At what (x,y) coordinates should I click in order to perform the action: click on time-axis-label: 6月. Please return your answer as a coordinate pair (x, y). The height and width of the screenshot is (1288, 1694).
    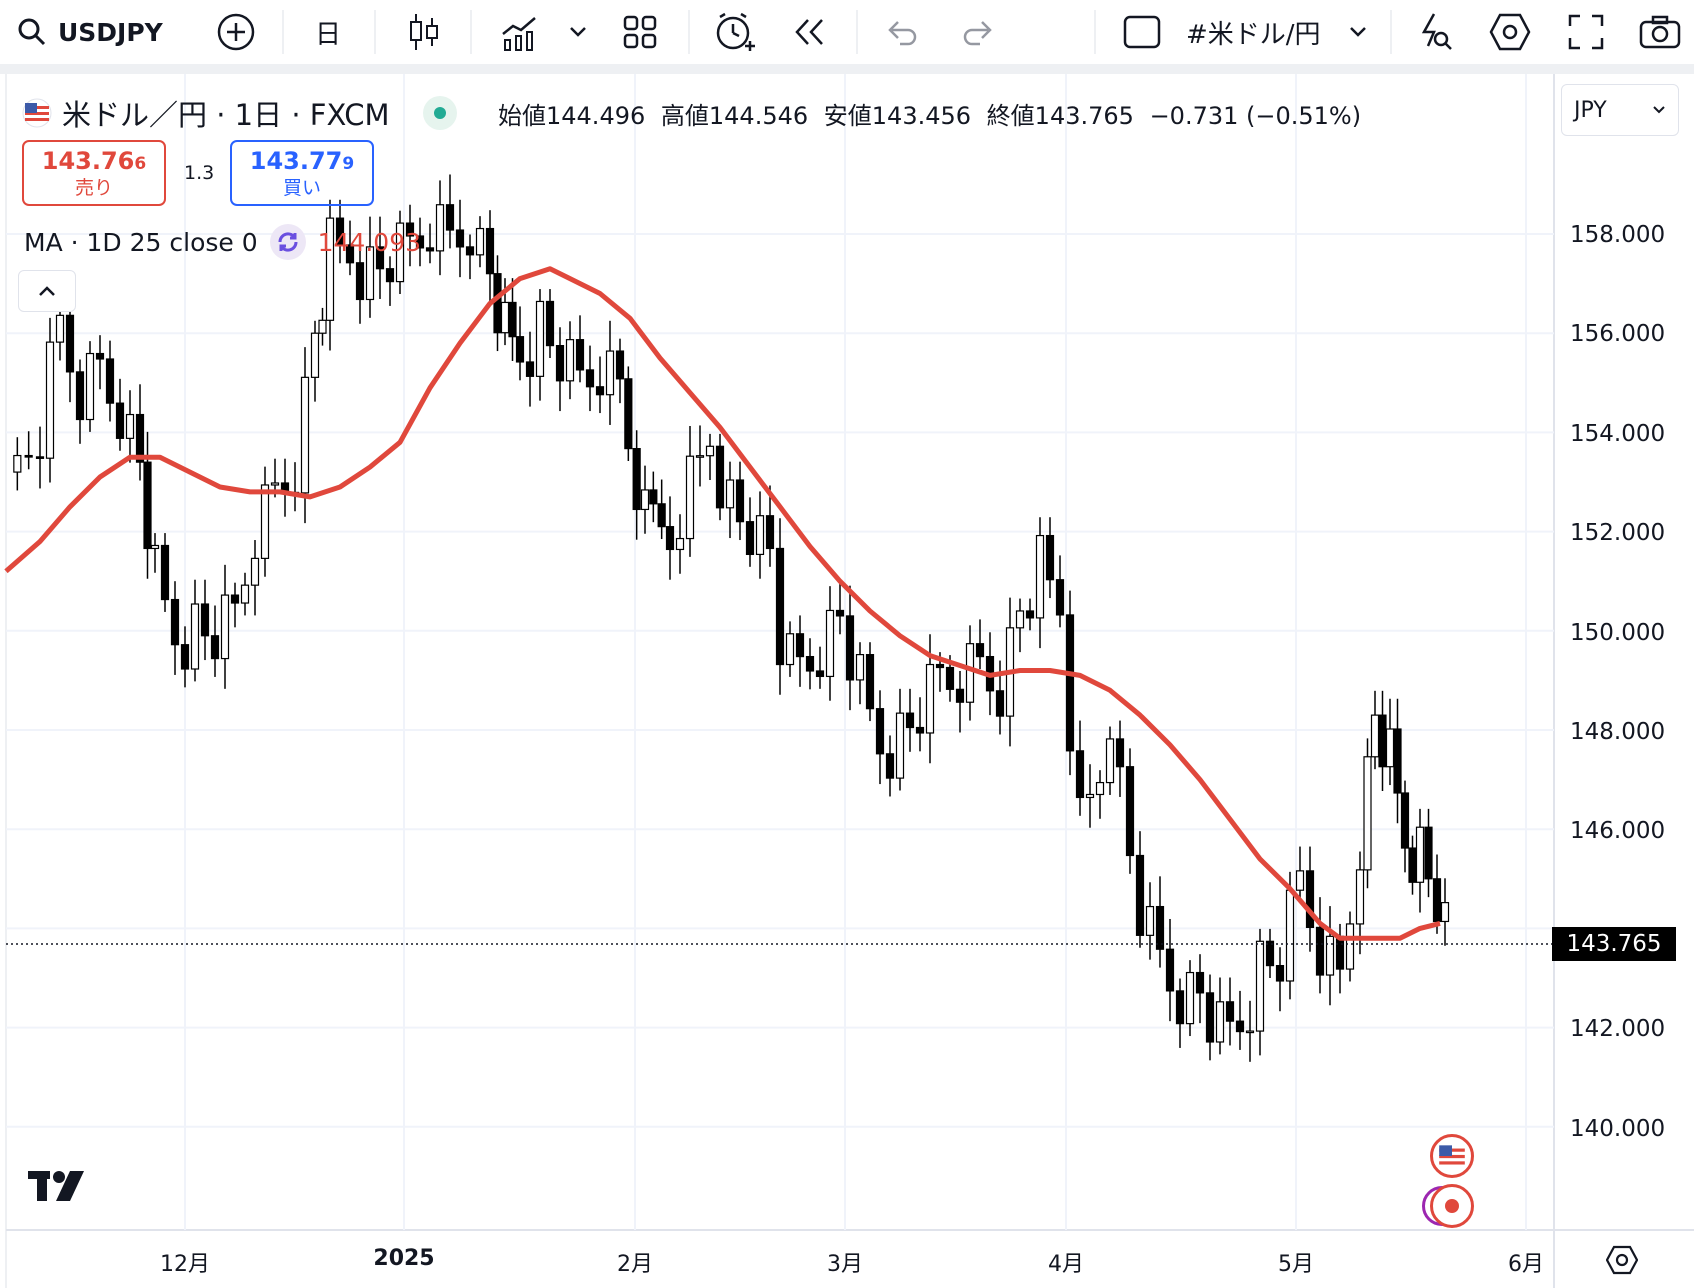
    Looking at the image, I should click on (1526, 1264).